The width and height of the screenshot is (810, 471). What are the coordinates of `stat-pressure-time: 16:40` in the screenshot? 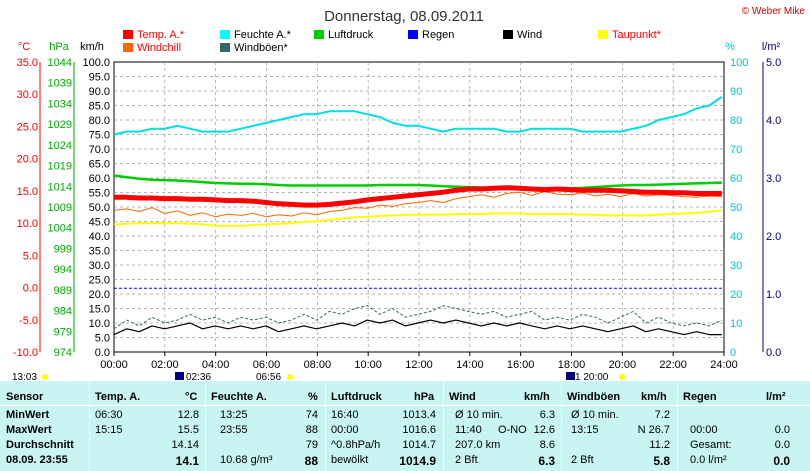 It's located at (345, 415).